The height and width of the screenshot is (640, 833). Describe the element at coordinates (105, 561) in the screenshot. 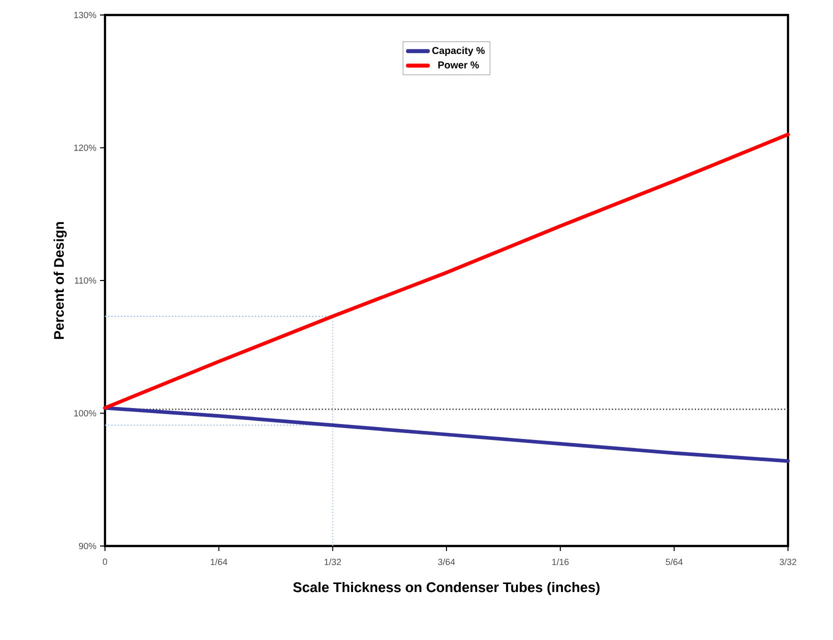

I see `x-tick-label: 0` at that location.